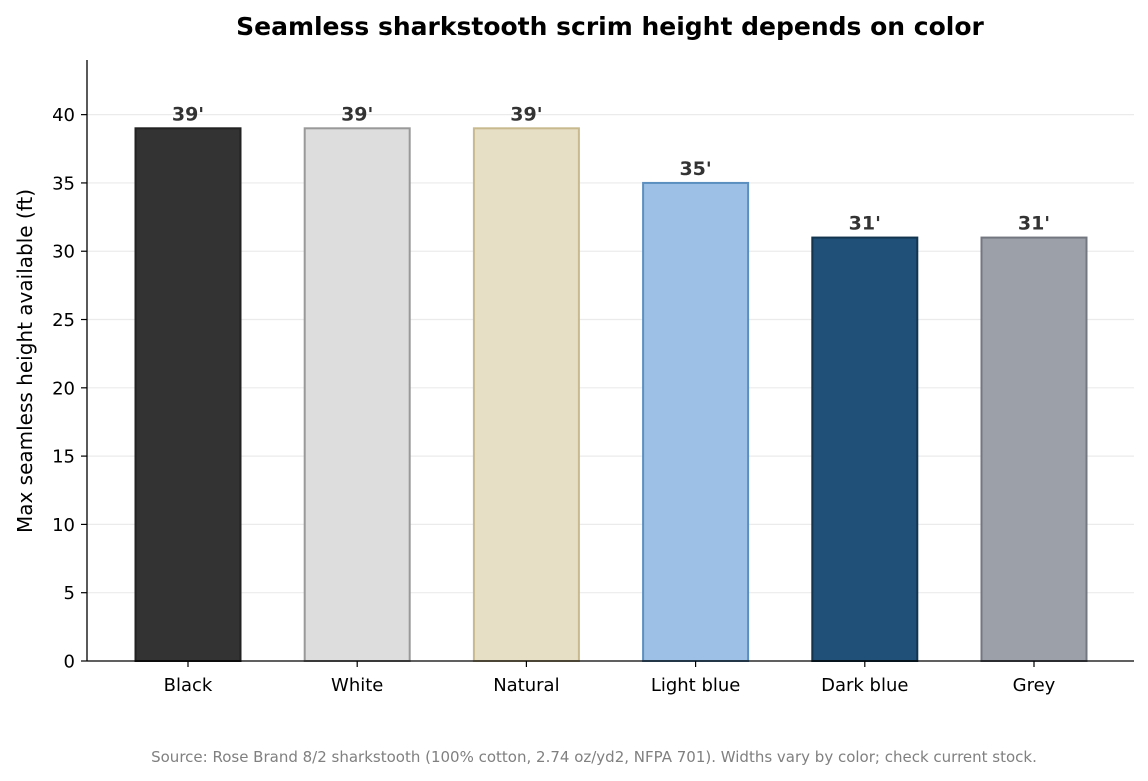  I want to click on x-tick-label: Black, so click(188, 685).